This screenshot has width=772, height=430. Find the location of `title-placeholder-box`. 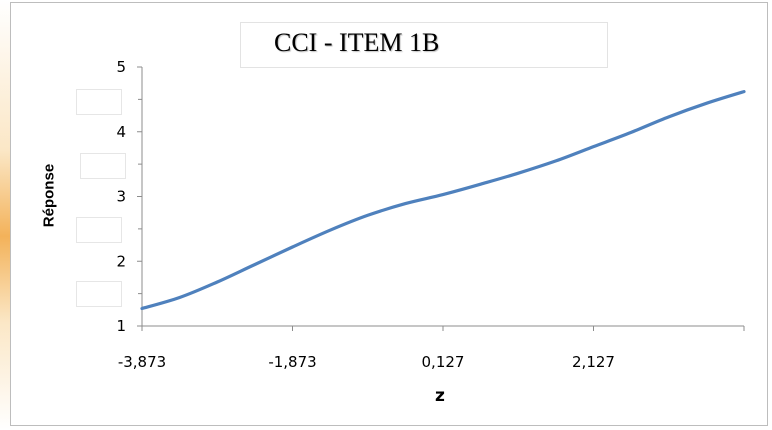

title-placeholder-box is located at coordinates (424, 45).